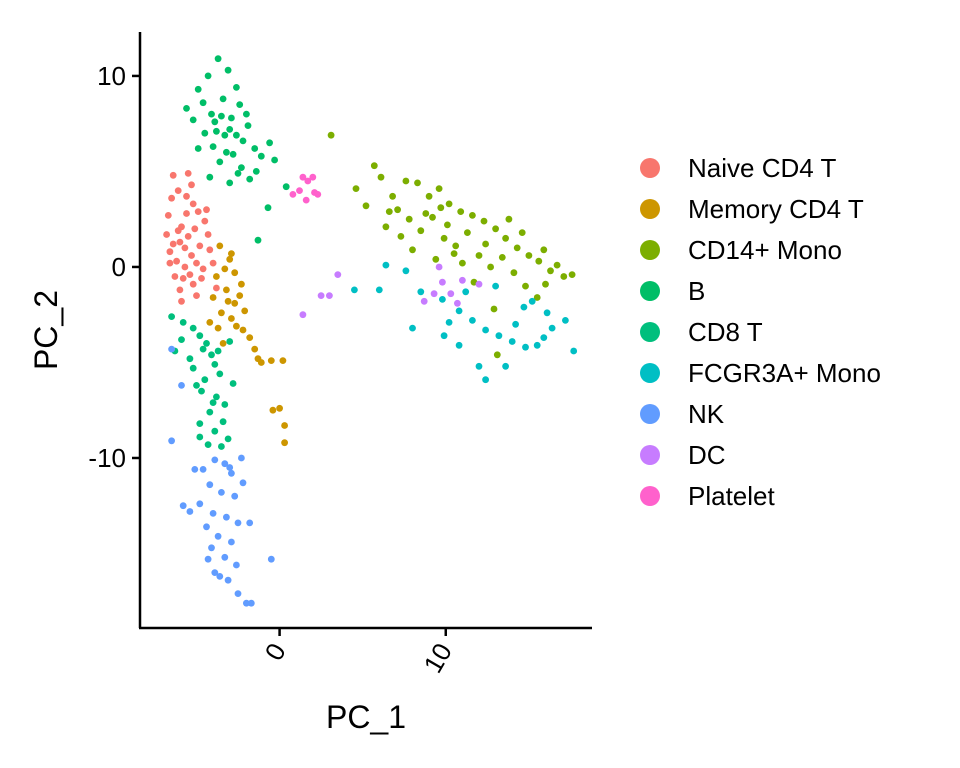 This screenshot has width=960, height=768. I want to click on legend-label: B, so click(696, 291).